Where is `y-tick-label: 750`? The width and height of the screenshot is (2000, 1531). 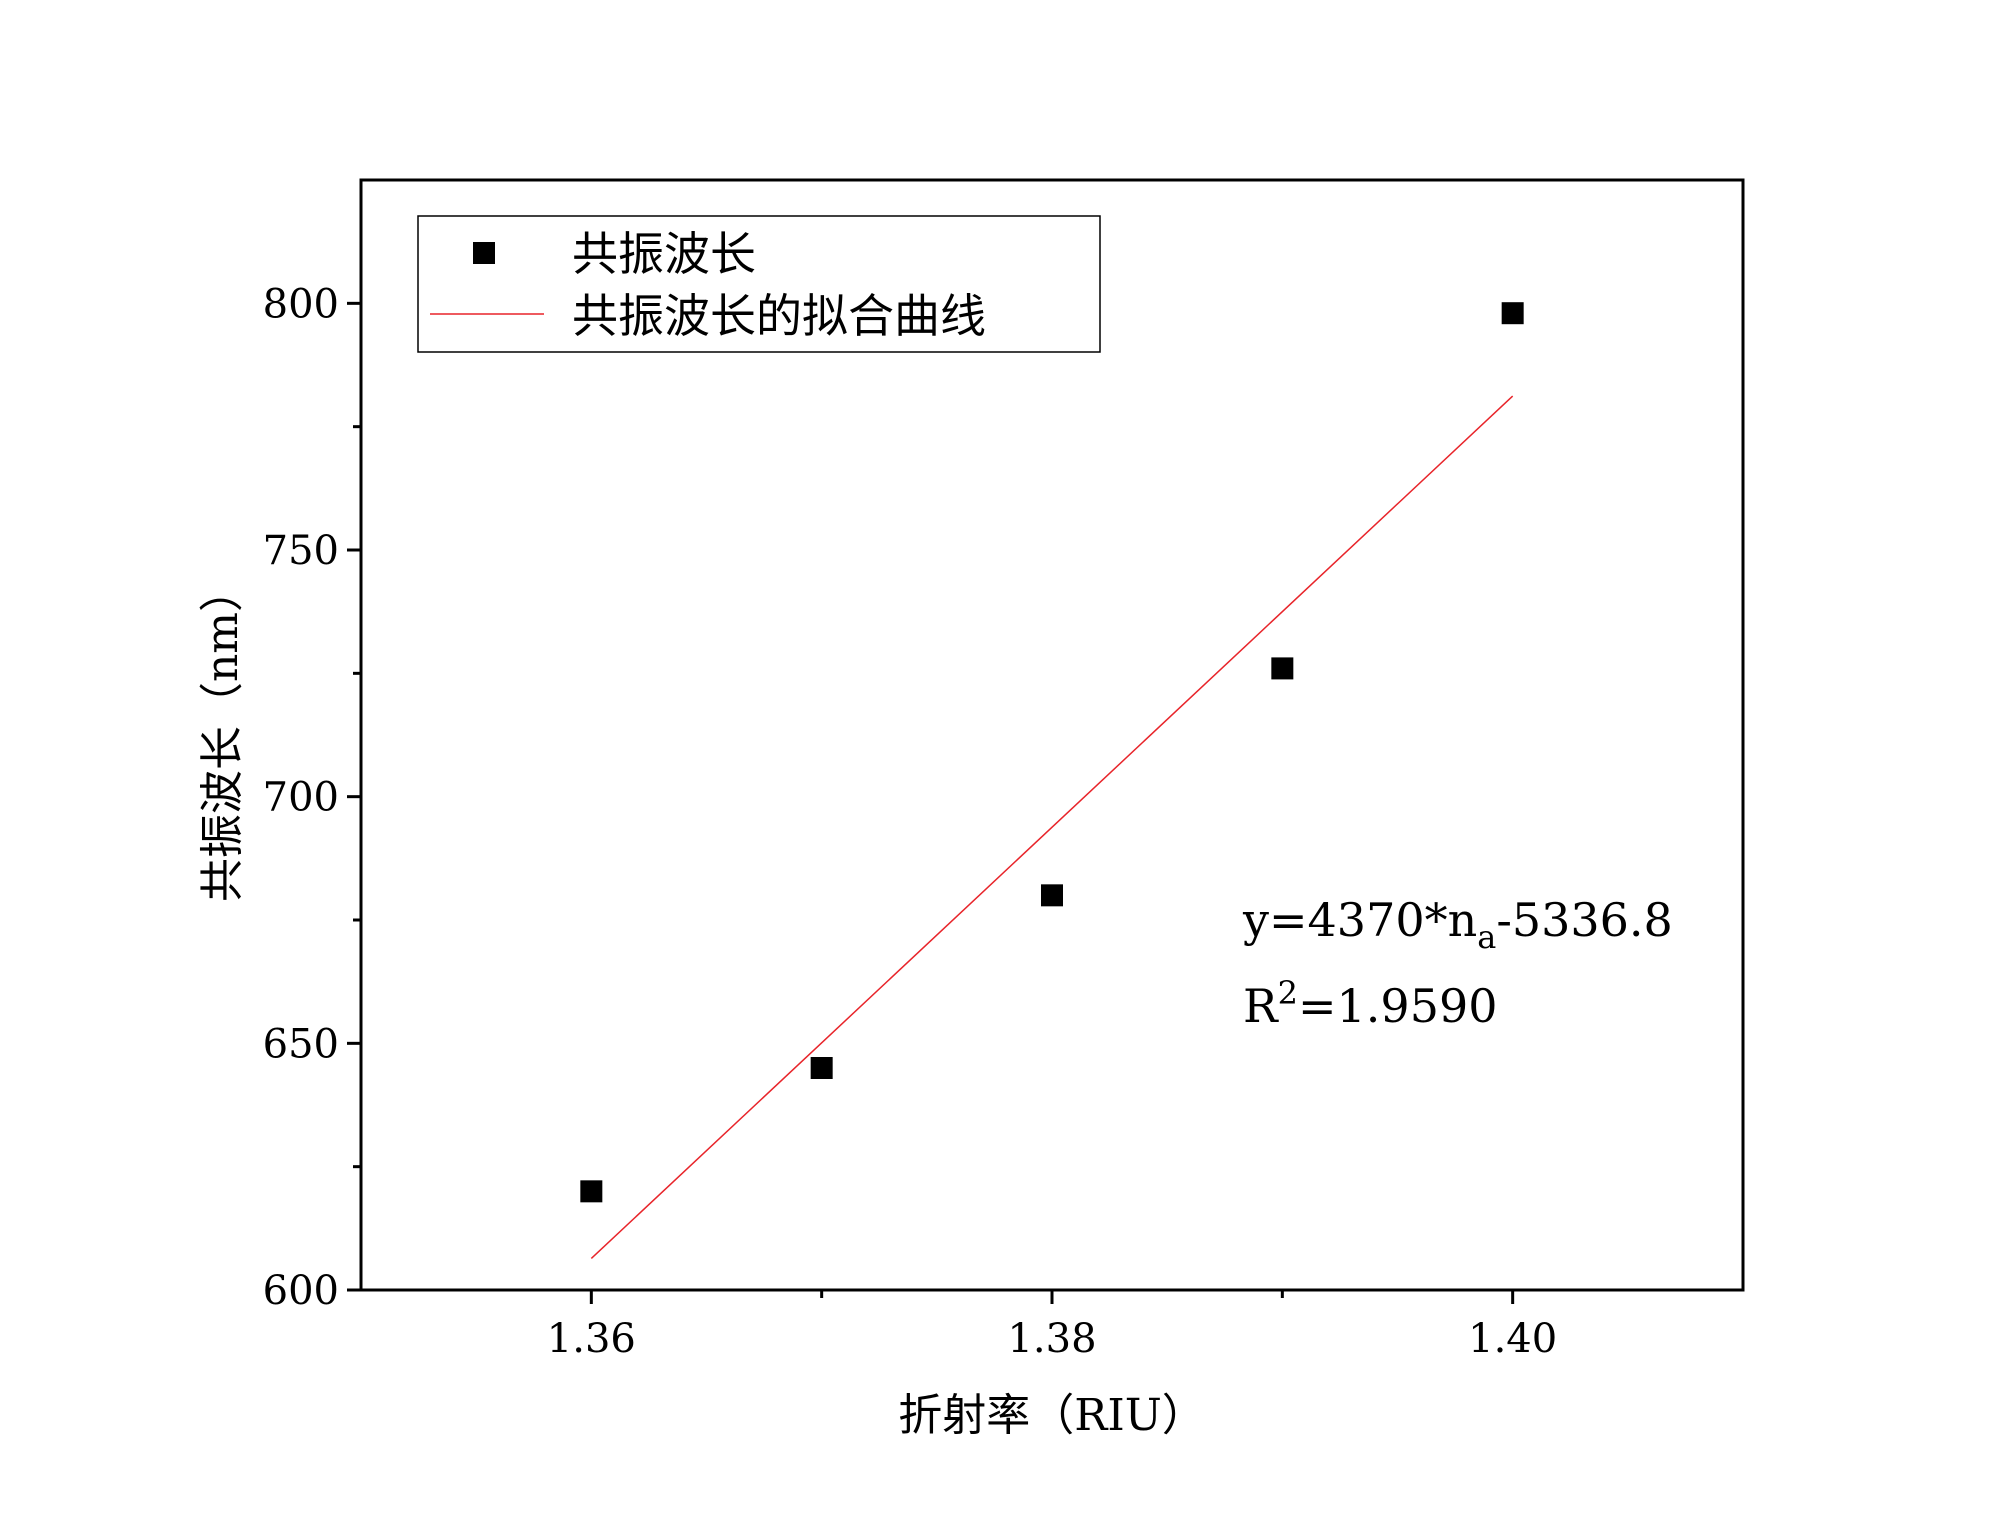
y-tick-label: 750 is located at coordinates (301, 551).